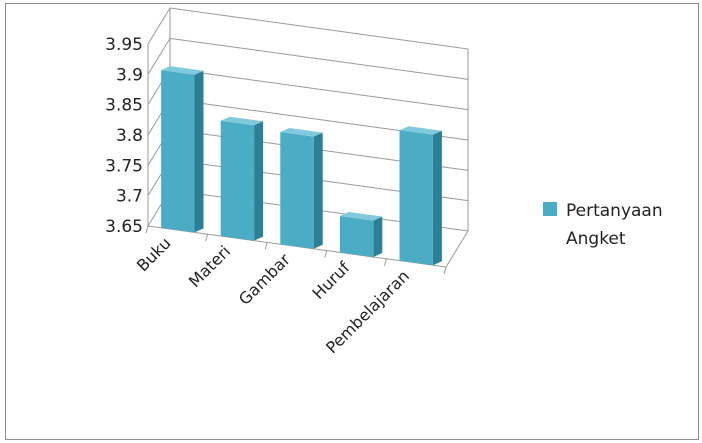  What do you see at coordinates (209, 266) in the screenshot?
I see `x-tick-label: Materi` at bounding box center [209, 266].